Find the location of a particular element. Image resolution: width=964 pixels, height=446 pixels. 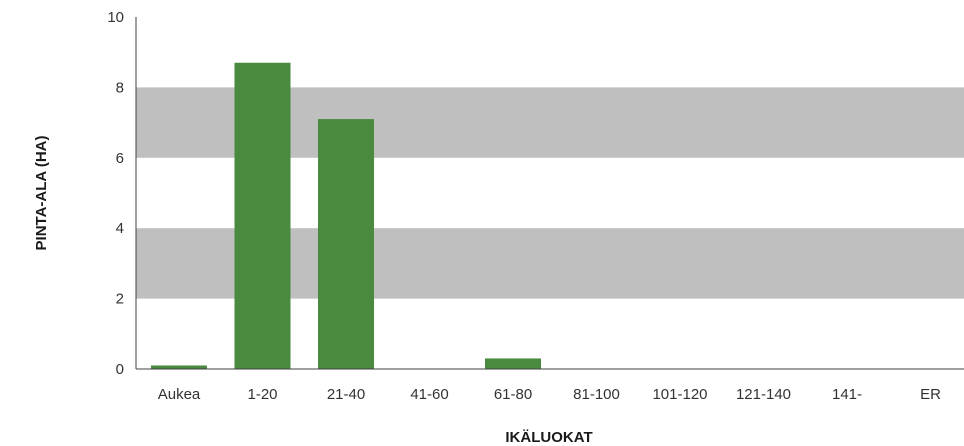

x-tick-label: ER is located at coordinates (930, 394).